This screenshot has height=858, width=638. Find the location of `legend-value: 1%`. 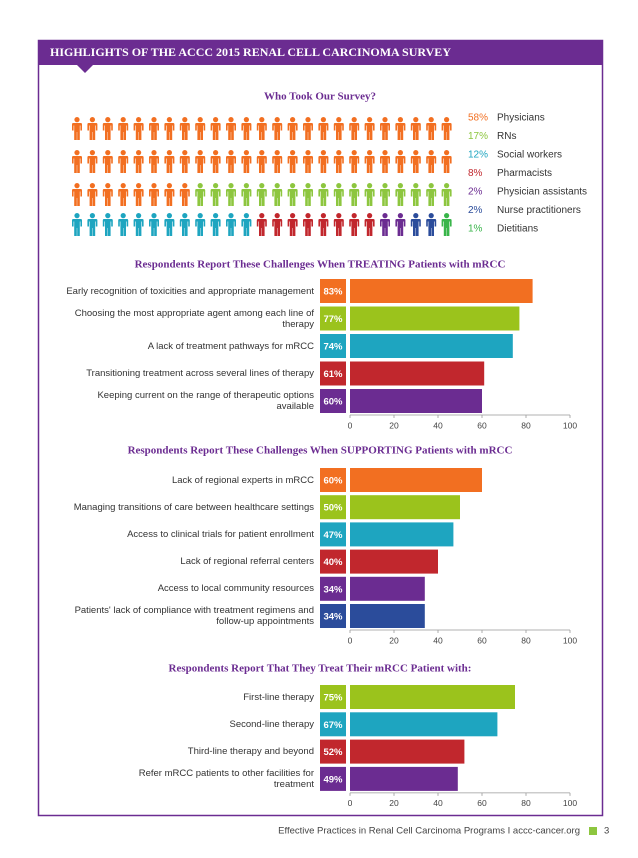

legend-value: 1% is located at coordinates (475, 229).